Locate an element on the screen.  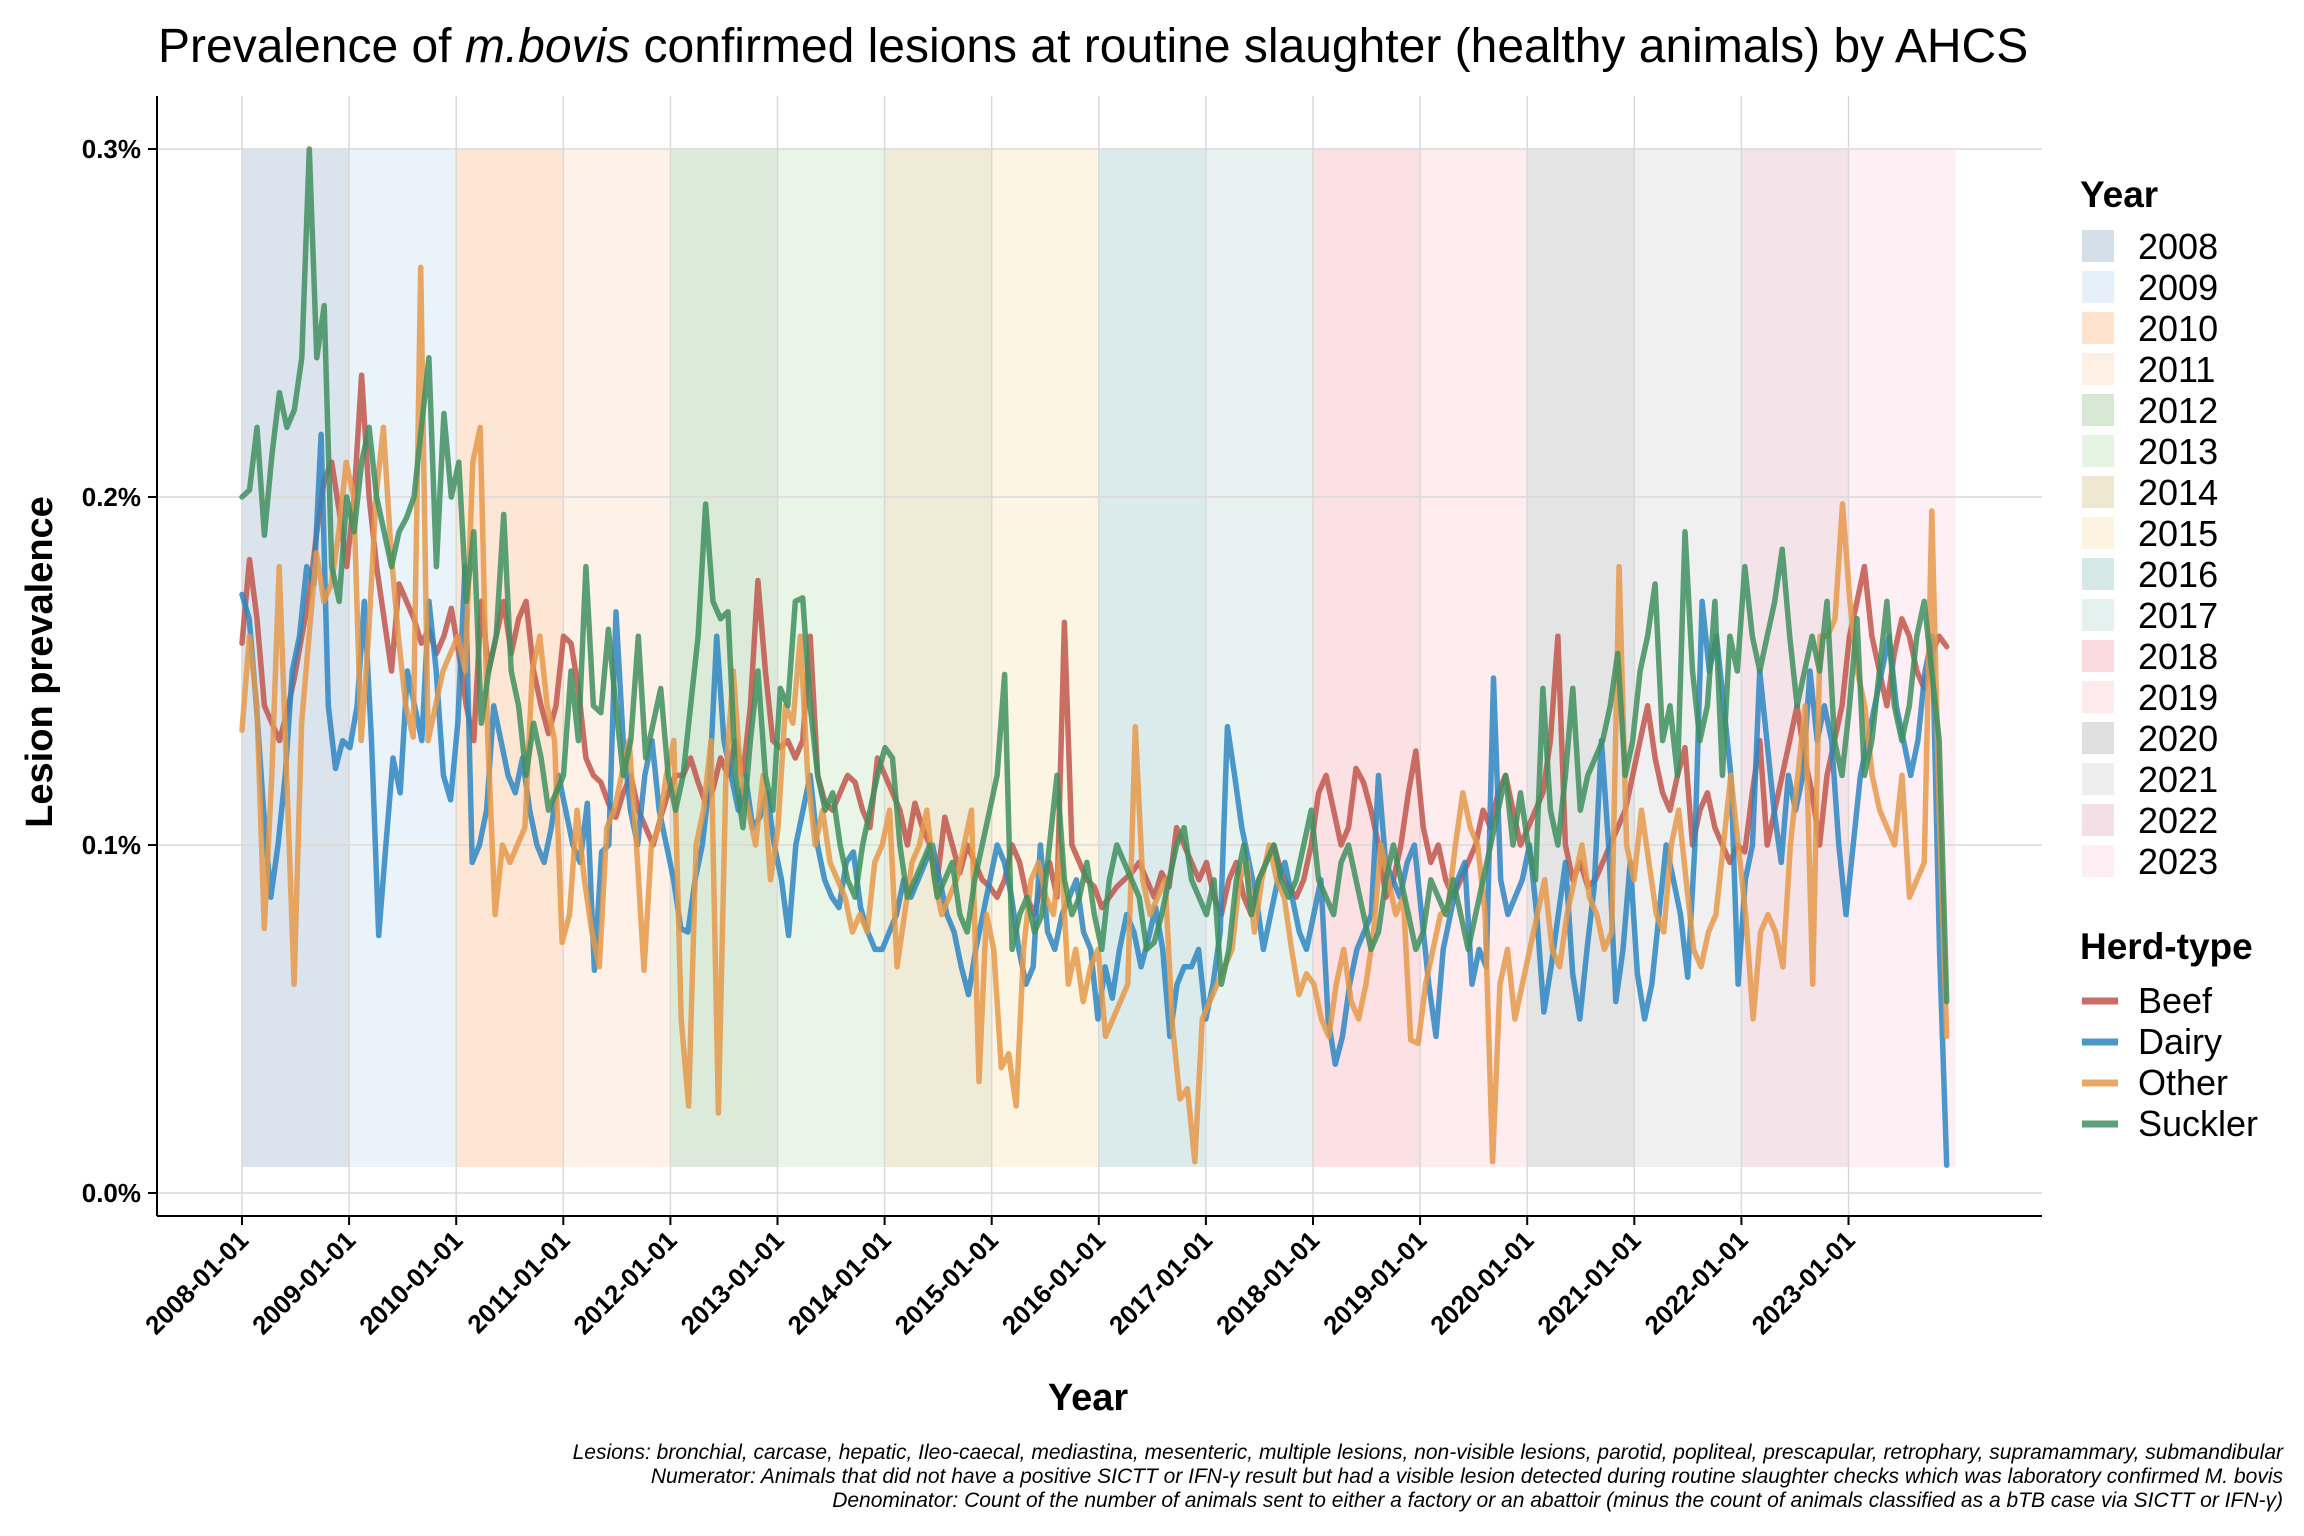
x-tick-label: 2021-01-01 is located at coordinates (1588, 1282).